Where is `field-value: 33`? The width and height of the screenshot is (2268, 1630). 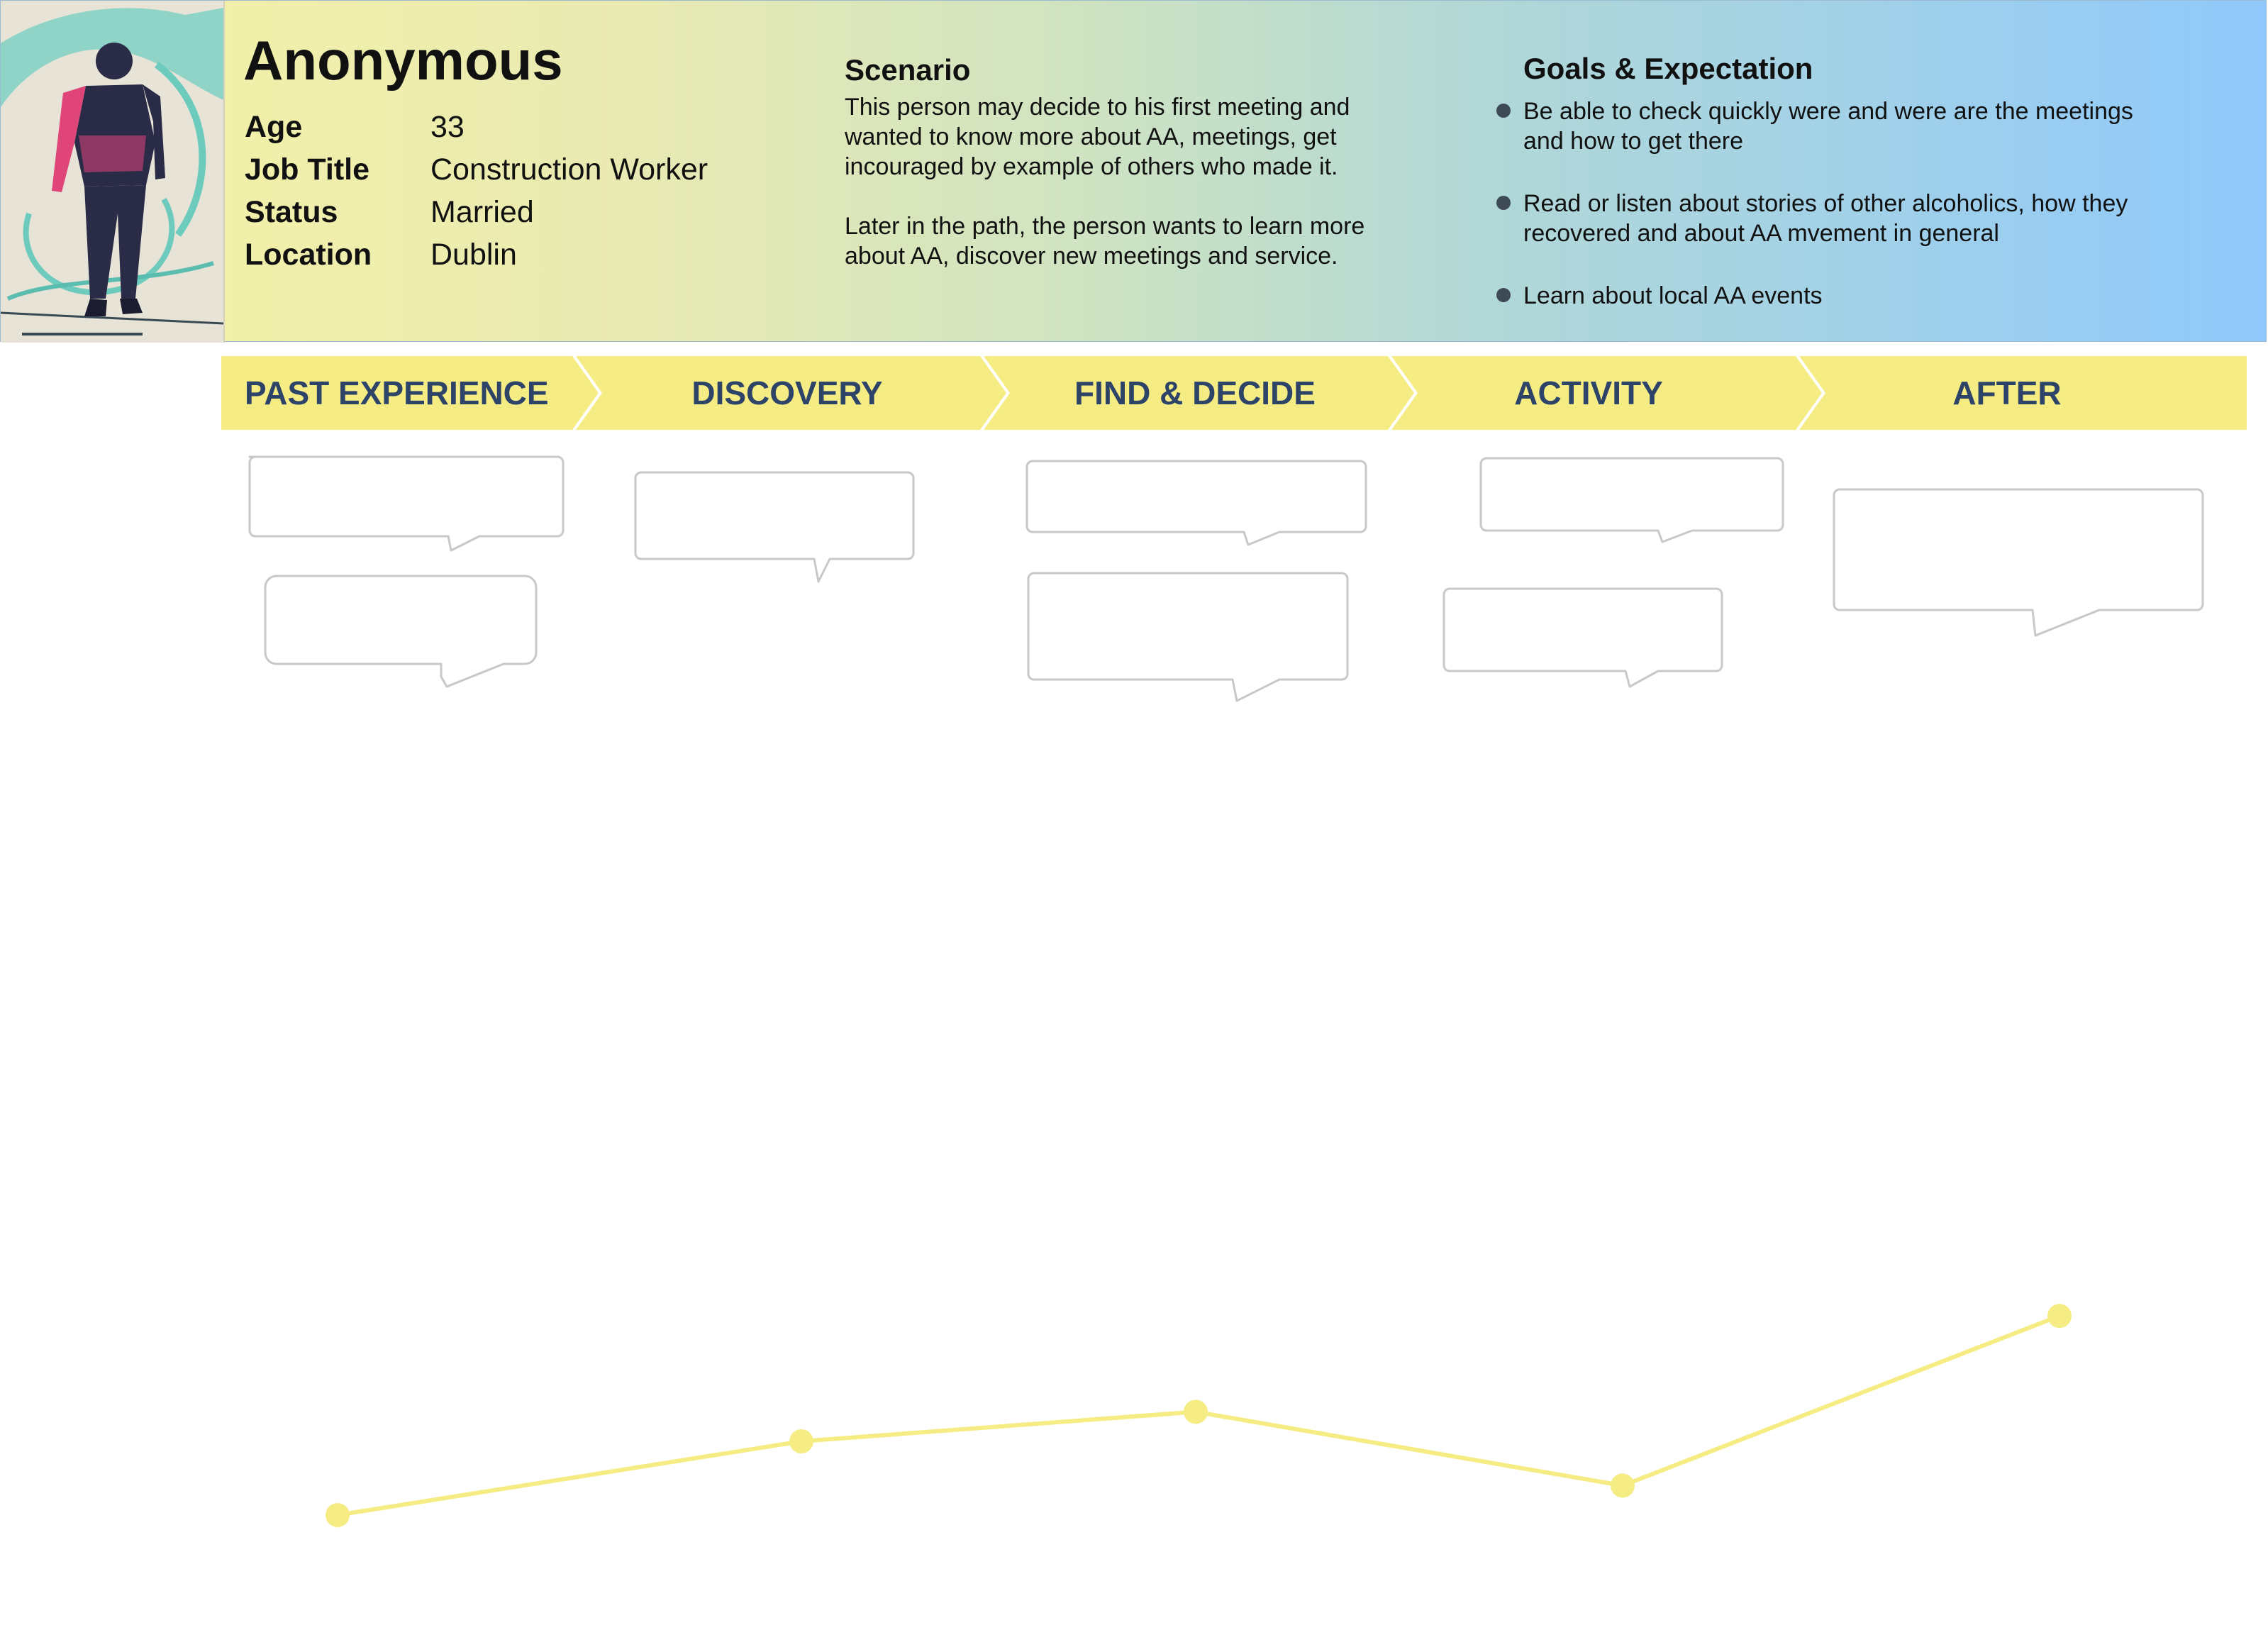
field-value: 33 is located at coordinates (447, 127).